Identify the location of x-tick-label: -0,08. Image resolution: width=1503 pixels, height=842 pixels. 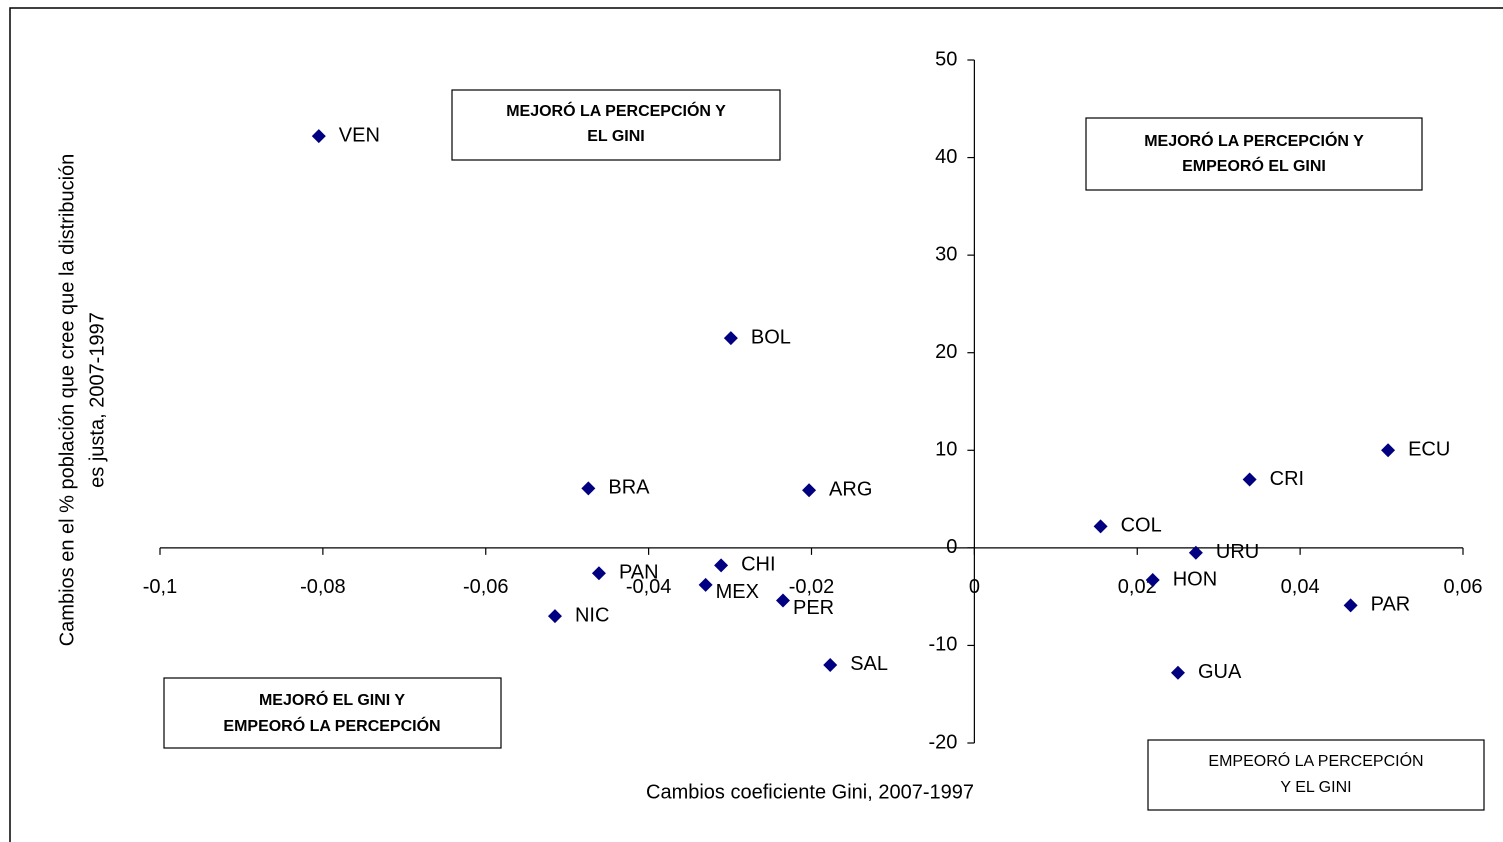
(323, 587).